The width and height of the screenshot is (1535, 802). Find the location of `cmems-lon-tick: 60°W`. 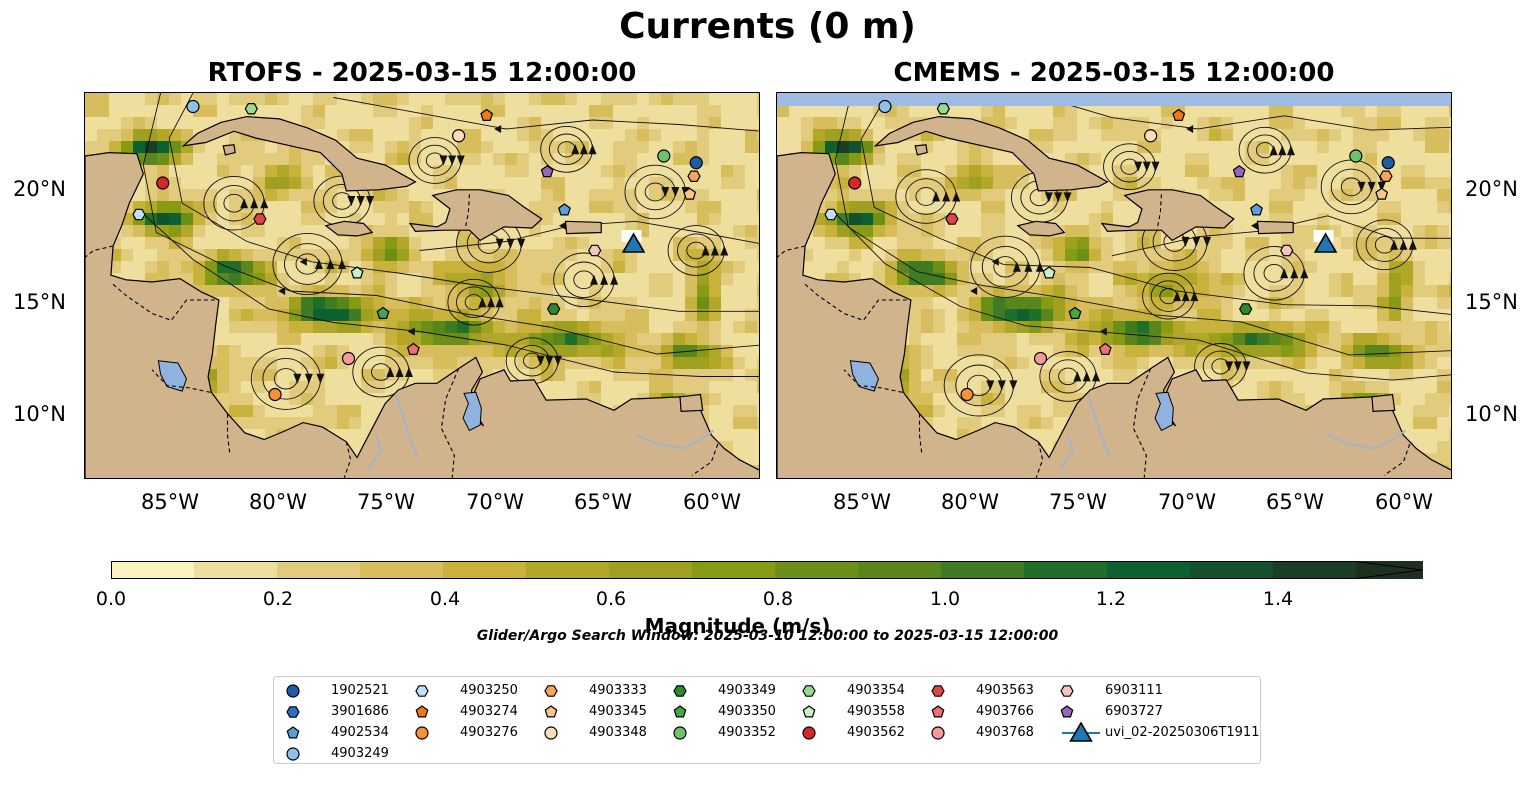

cmems-lon-tick: 60°W is located at coordinates (1404, 502).